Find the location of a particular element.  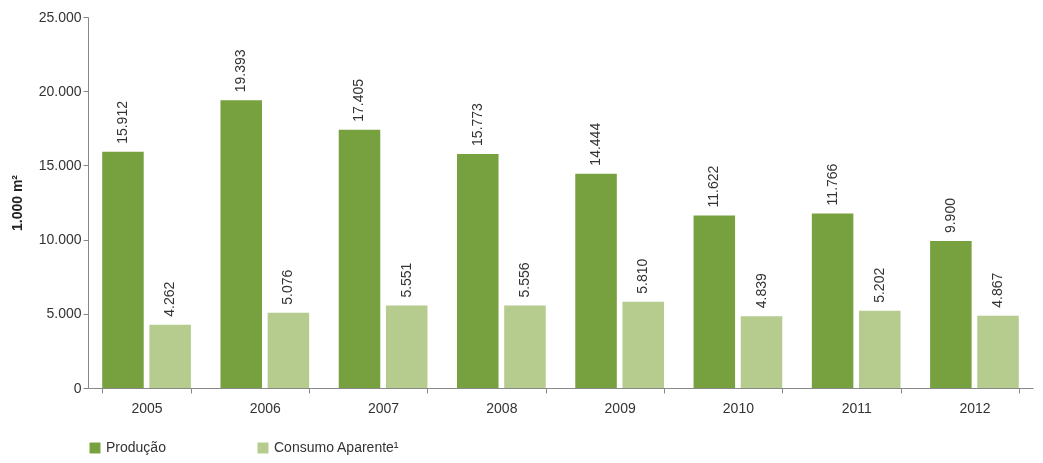

data-label: 5.556 is located at coordinates (523, 280).